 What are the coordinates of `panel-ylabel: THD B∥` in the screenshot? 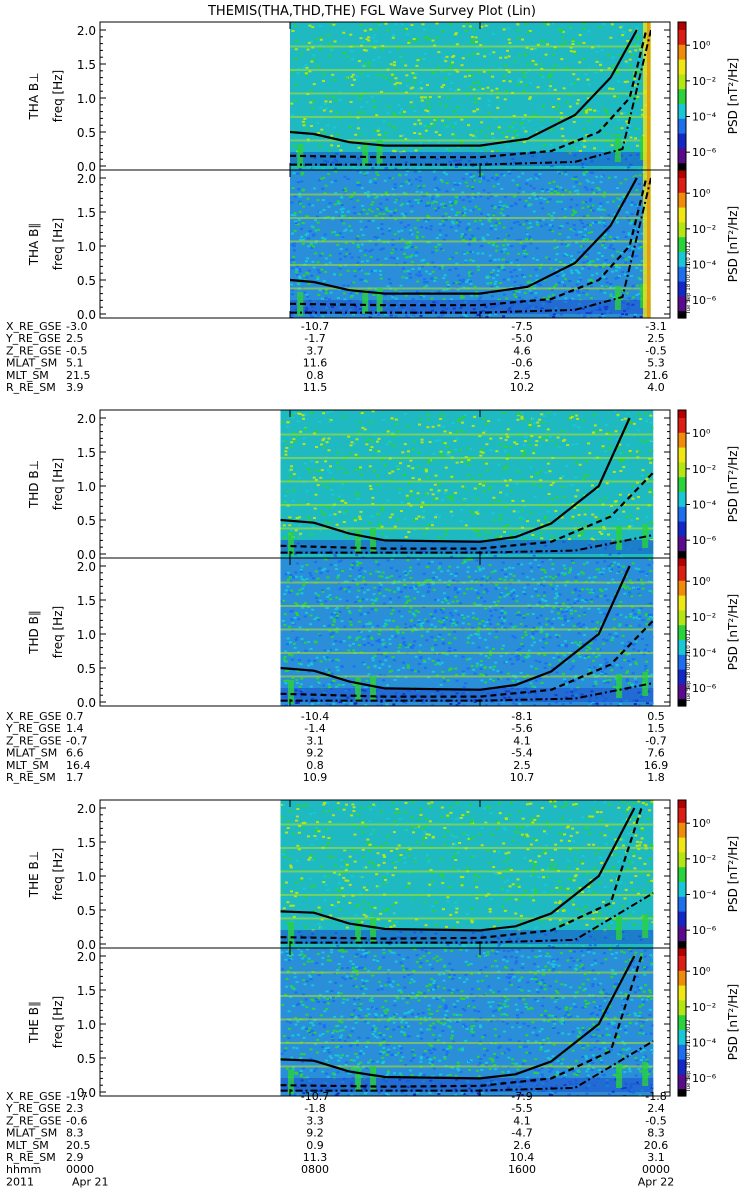 It's located at (34, 632).